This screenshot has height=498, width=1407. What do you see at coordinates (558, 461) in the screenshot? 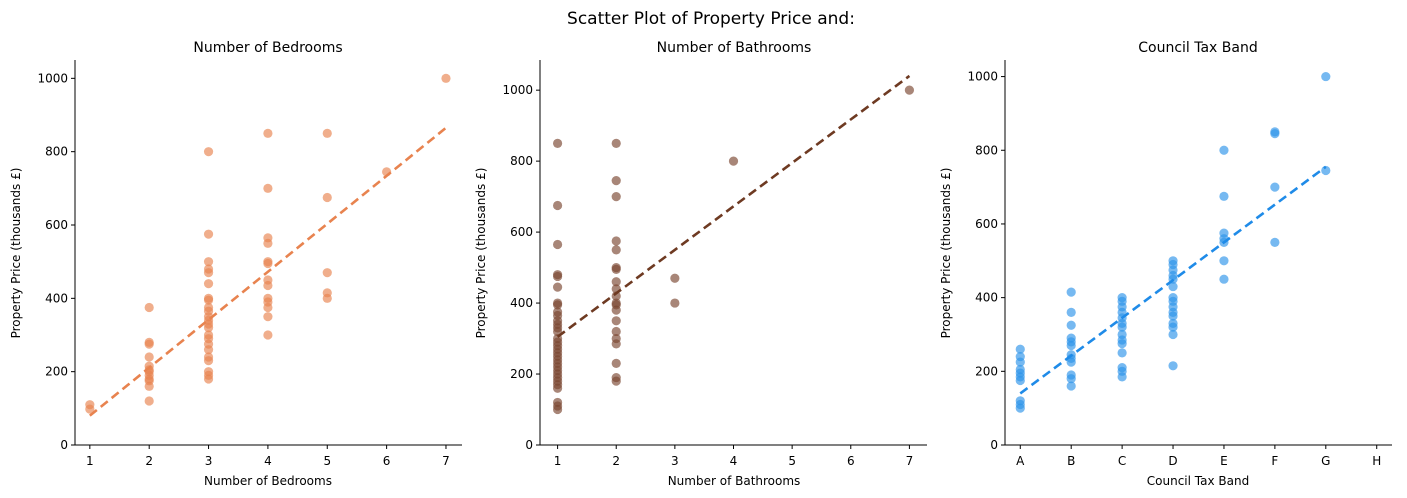
I see `x-tick-label: 1` at bounding box center [558, 461].